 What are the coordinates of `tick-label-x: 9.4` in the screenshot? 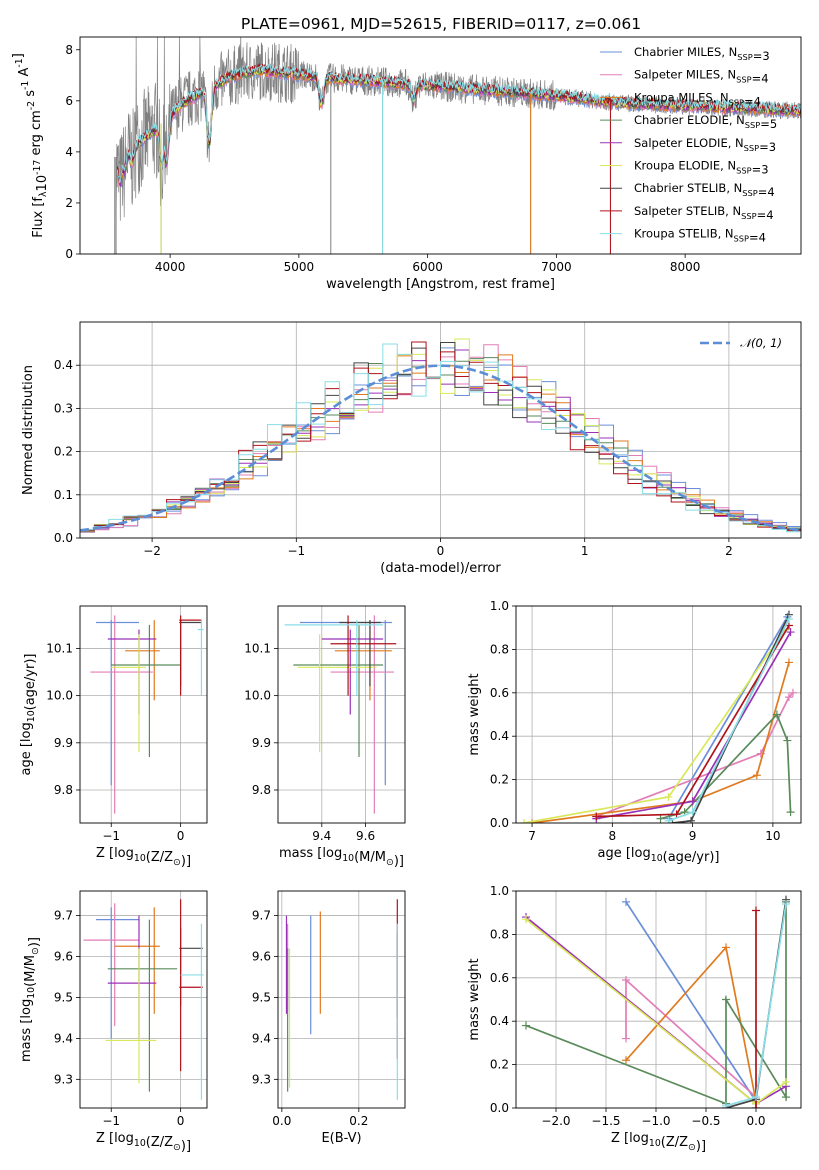 It's located at (321, 836).